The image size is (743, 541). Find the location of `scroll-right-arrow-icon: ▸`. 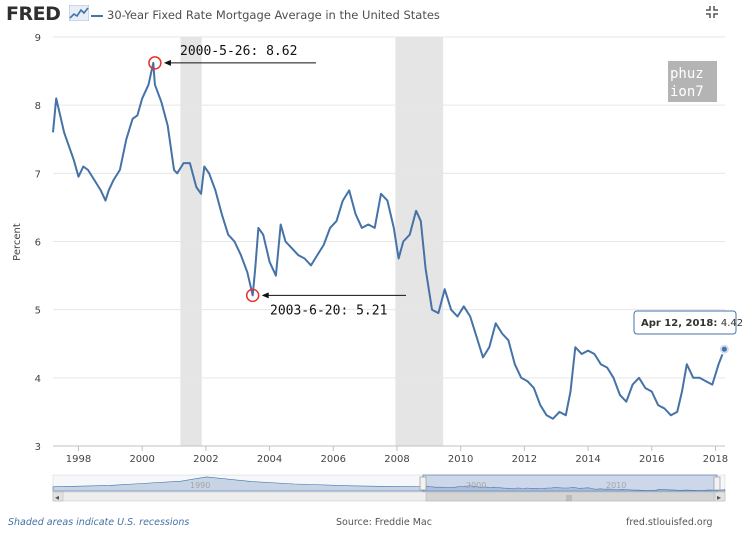

scroll-right-arrow-icon: ▸ is located at coordinates (719, 497).